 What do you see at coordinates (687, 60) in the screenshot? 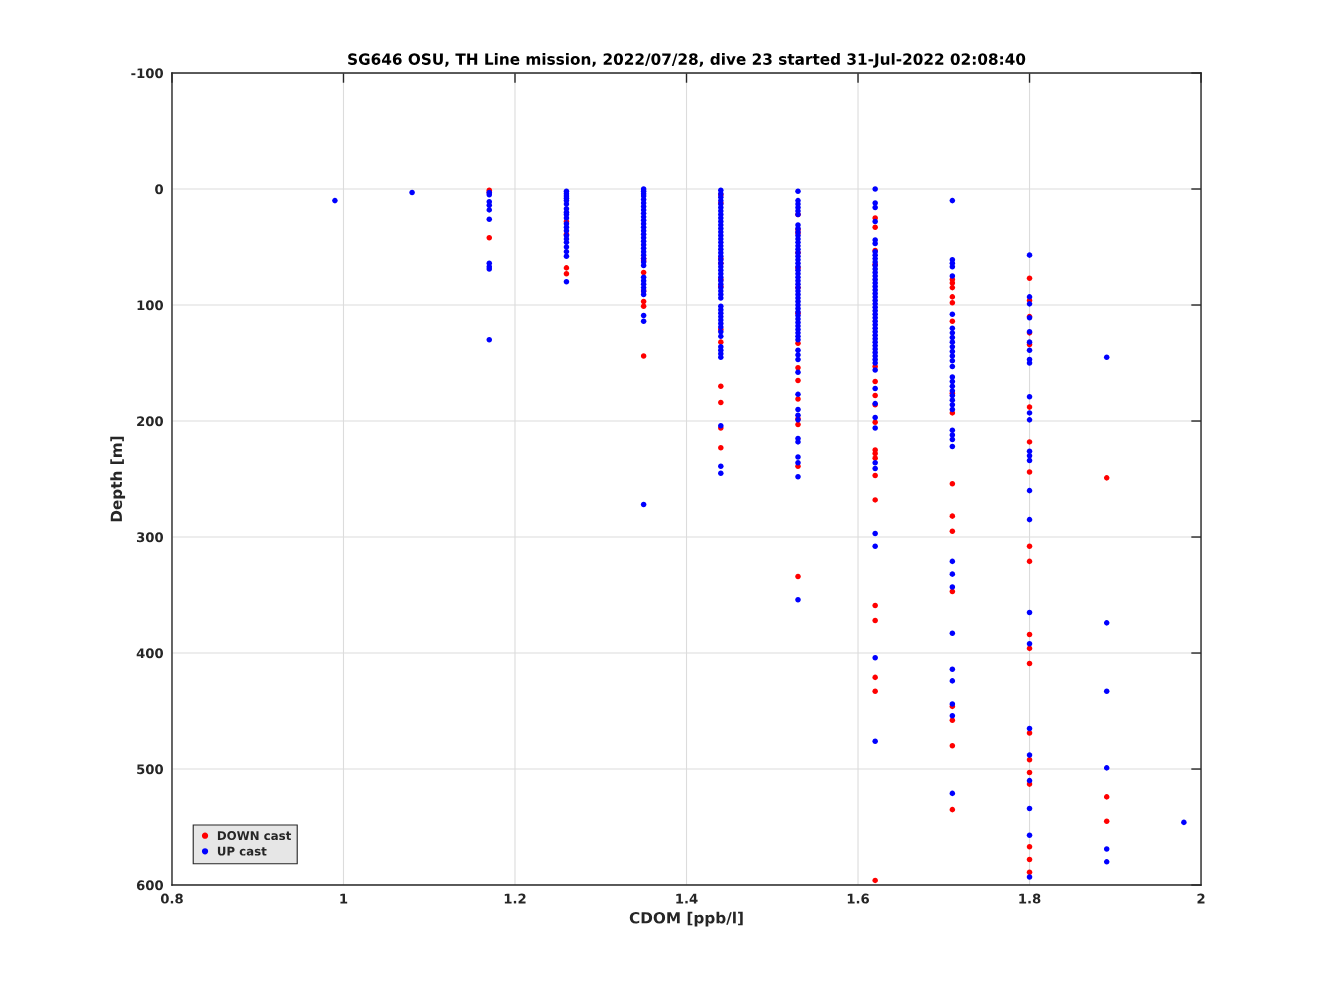
I see `chart-title: SG646 OSU, TH Line mission, 2022/07/28, dive 23 started 31-Jul-2022 02:08:40` at bounding box center [687, 60].